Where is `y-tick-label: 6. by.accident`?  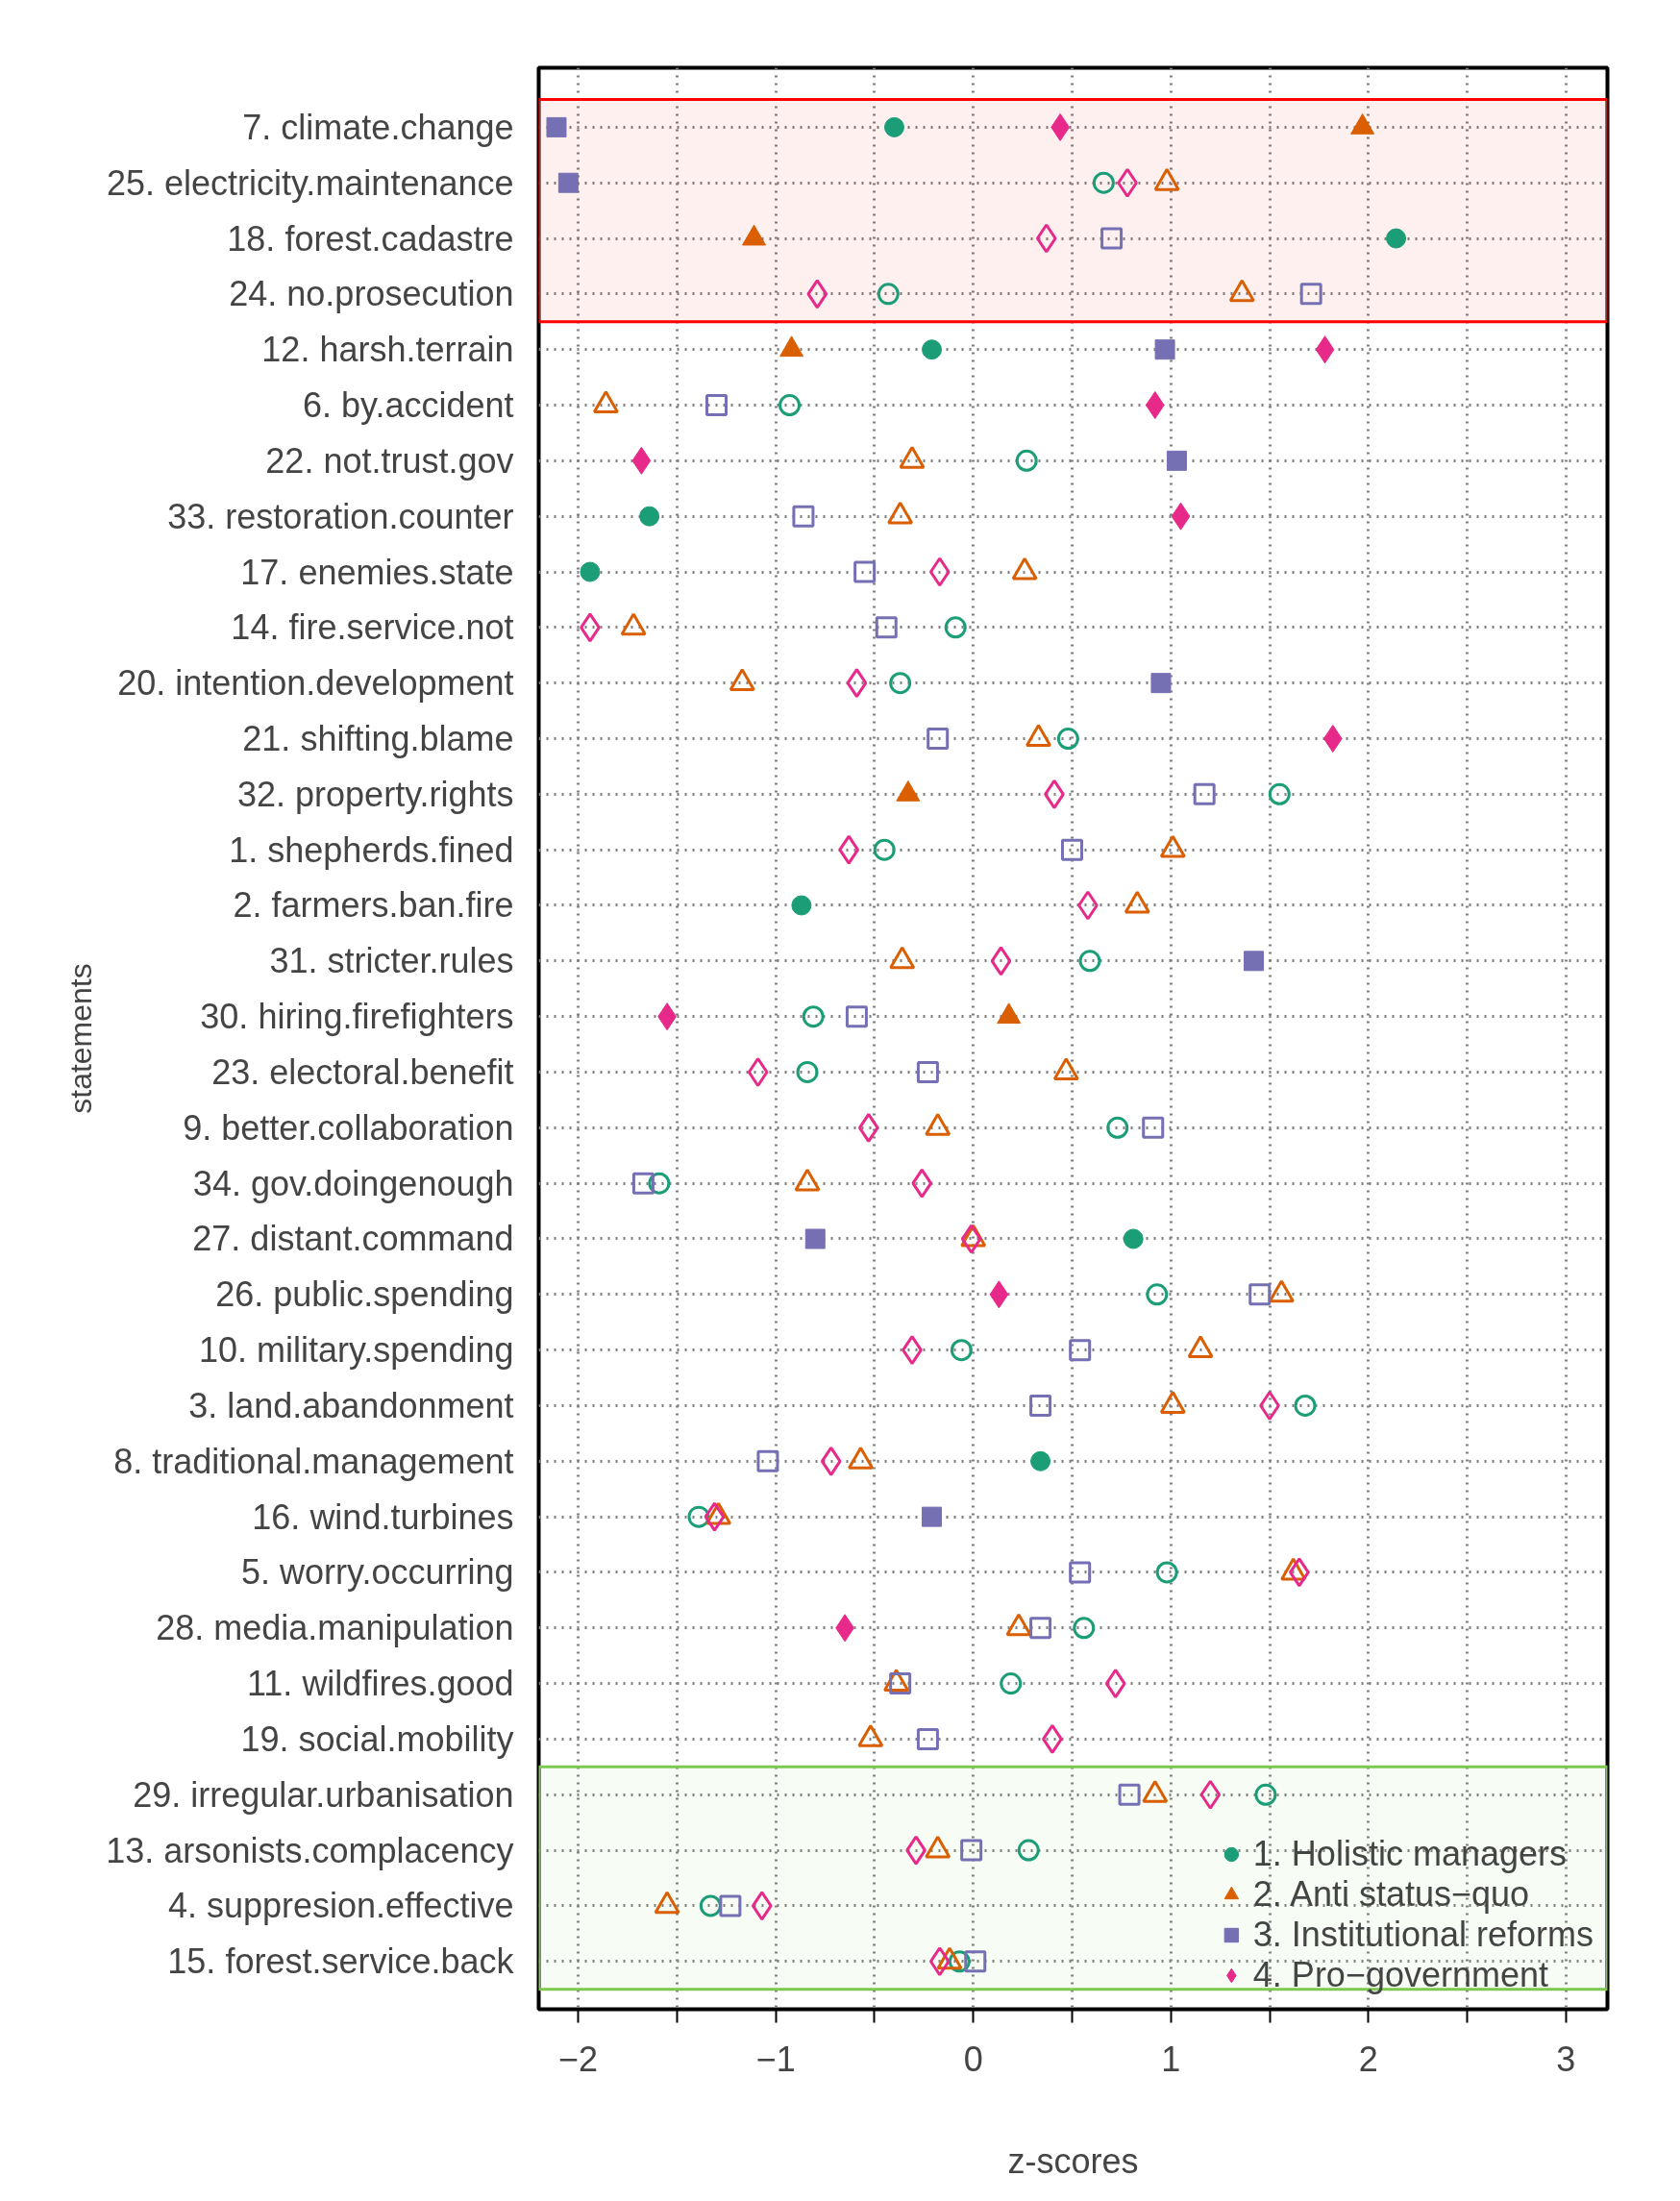 y-tick-label: 6. by.accident is located at coordinates (408, 405).